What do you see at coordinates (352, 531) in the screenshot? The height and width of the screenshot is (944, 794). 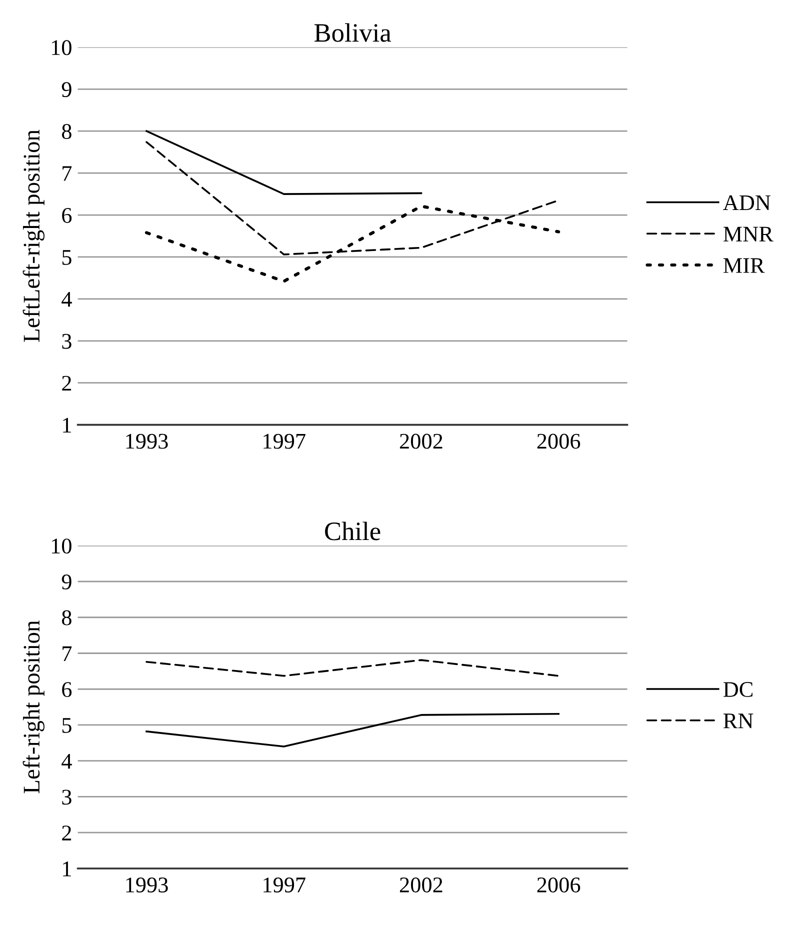 I see `chart-title: Chile` at bounding box center [352, 531].